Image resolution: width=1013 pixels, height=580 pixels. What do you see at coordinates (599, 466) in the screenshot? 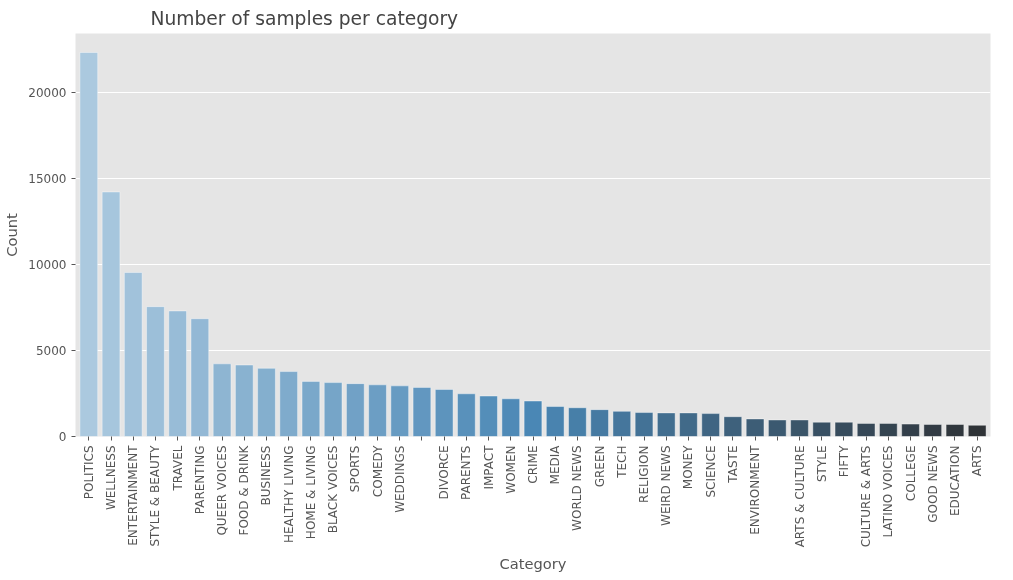
I see `x-tick-label: GREEN` at bounding box center [599, 466].